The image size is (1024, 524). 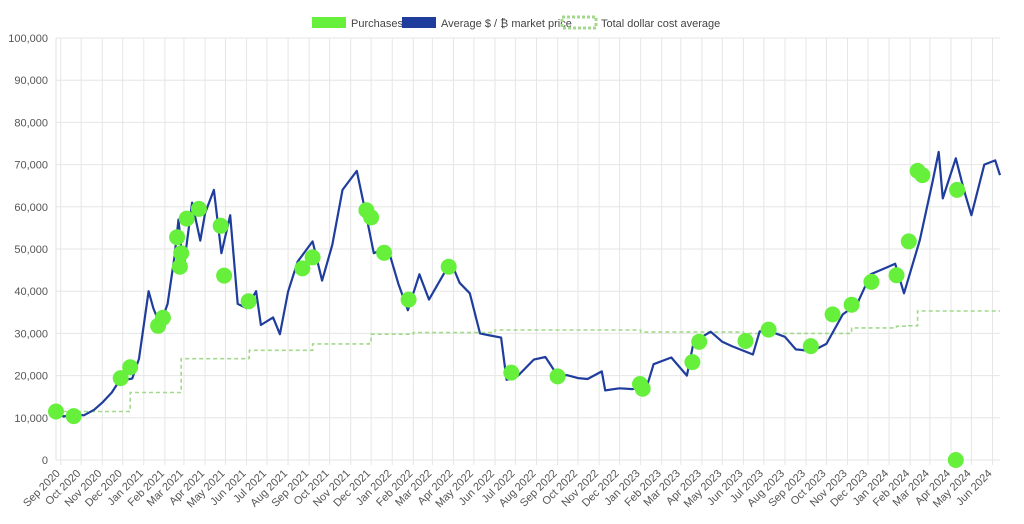 What do you see at coordinates (31, 166) in the screenshot?
I see `y-tick-label: 70,000` at bounding box center [31, 166].